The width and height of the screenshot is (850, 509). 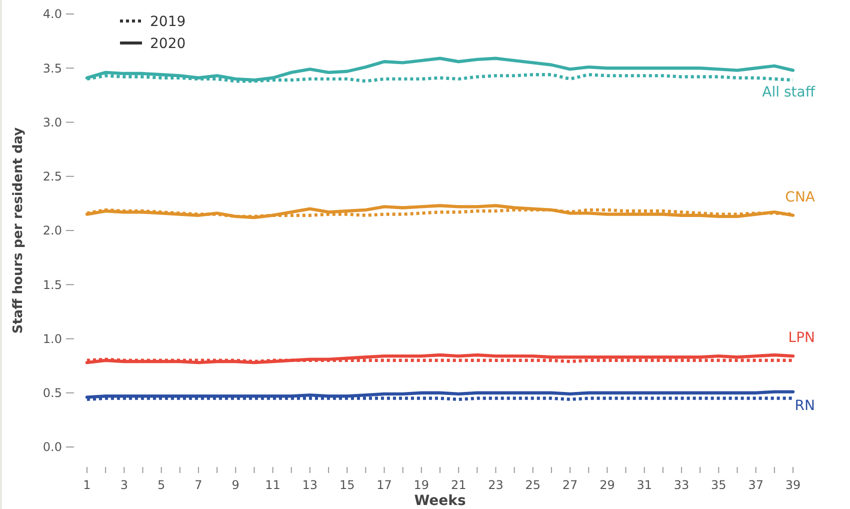 What do you see at coordinates (533, 485) in the screenshot?
I see `x-tick-label: 25` at bounding box center [533, 485].